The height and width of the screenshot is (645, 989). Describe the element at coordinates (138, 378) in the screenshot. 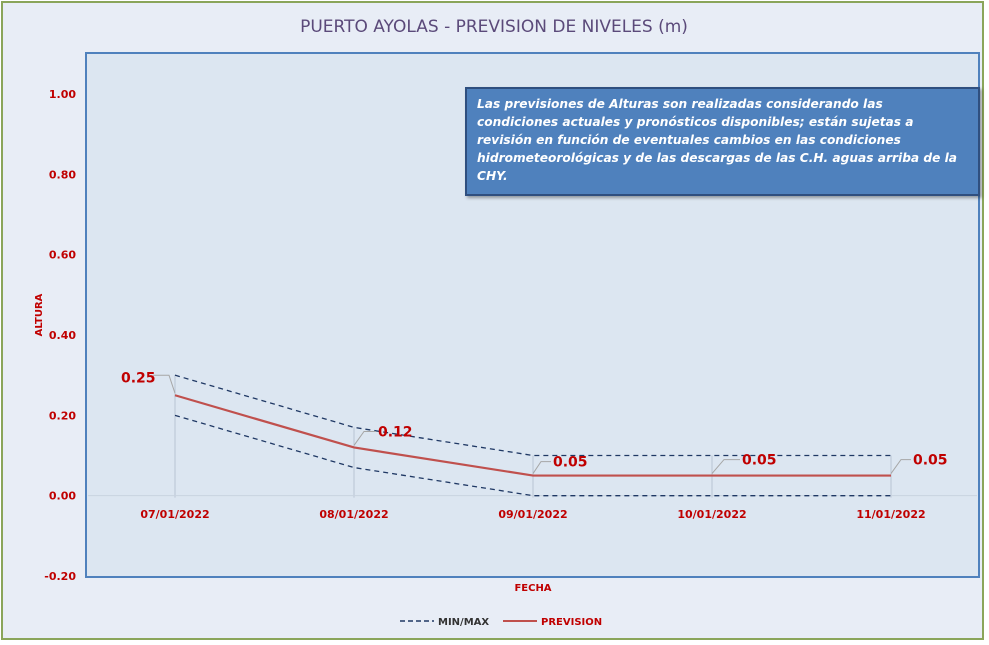

I see `data-label: 0.25` at that location.